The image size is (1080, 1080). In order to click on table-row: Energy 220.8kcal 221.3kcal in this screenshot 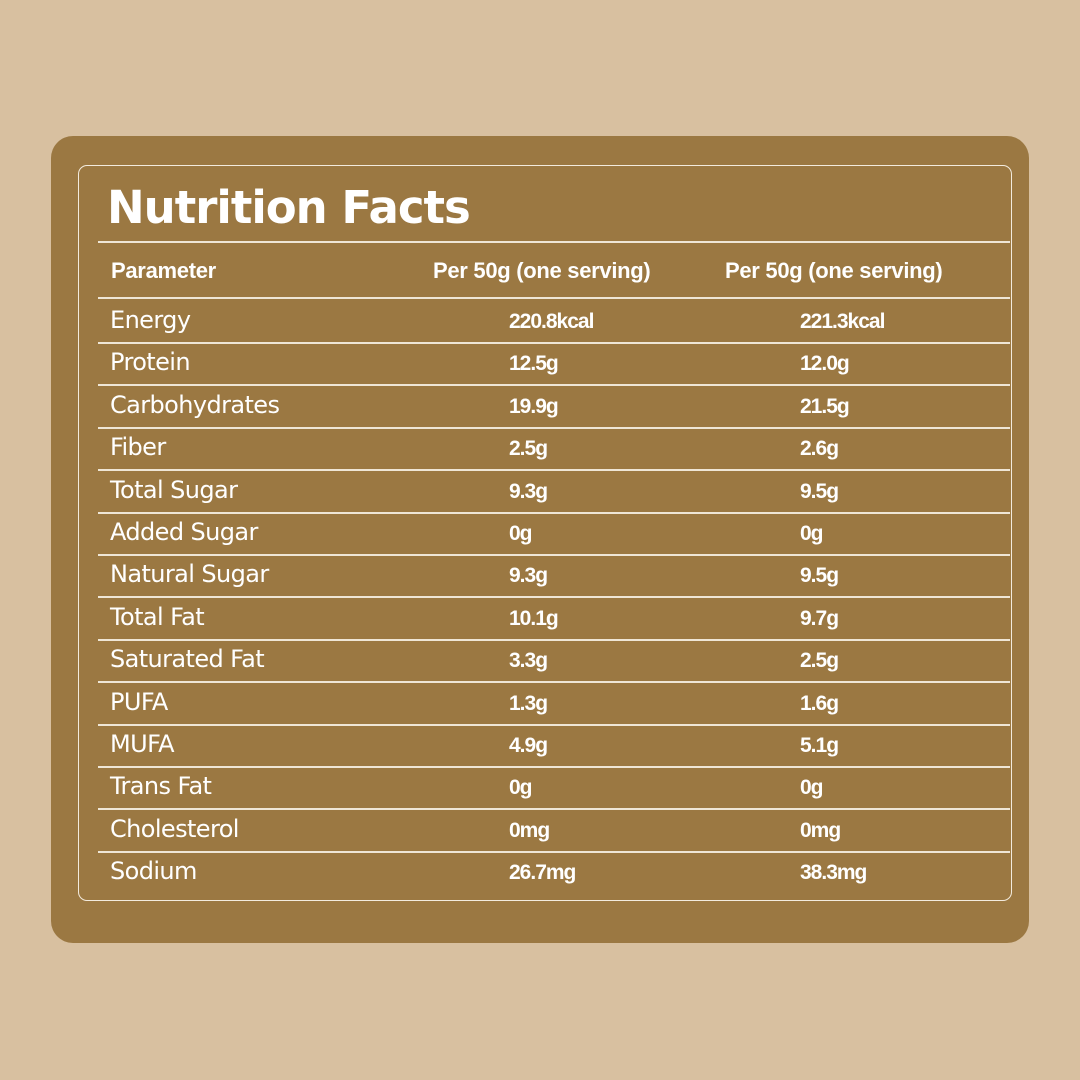, I will do `click(540, 320)`.